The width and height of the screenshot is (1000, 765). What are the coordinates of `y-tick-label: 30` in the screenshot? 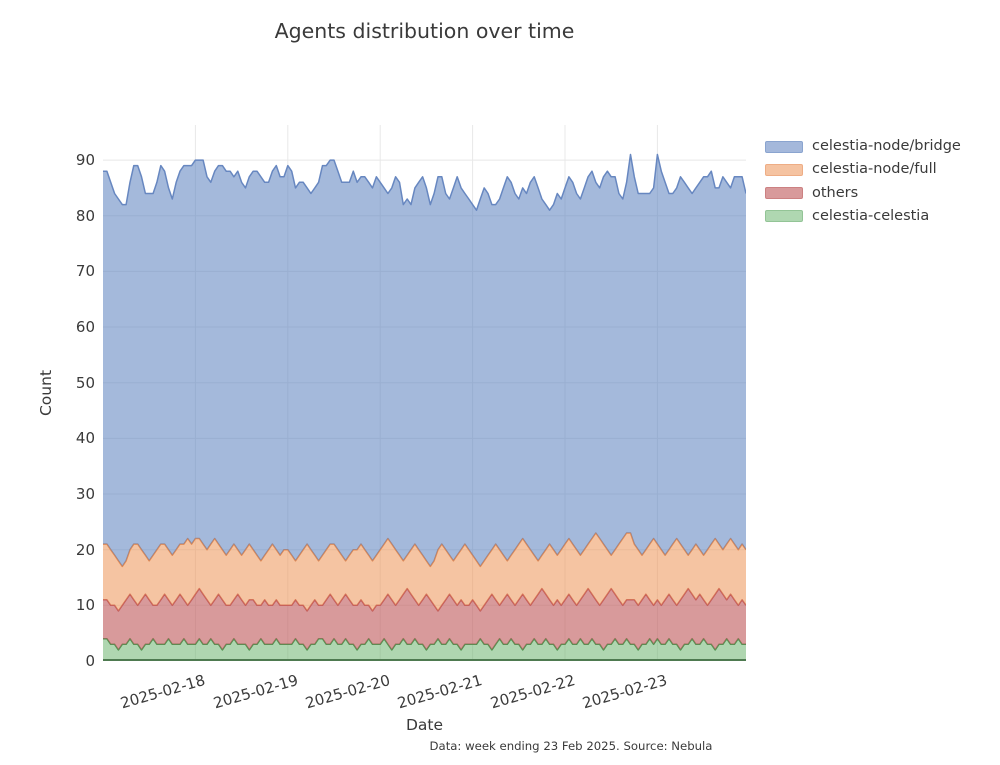 It's located at (85, 494).